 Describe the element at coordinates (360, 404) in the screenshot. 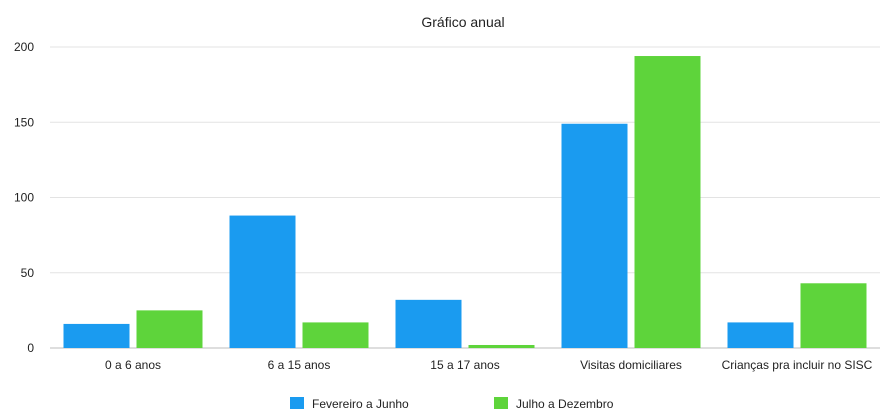

I see `legend-label: Fevereiro a Junho` at that location.